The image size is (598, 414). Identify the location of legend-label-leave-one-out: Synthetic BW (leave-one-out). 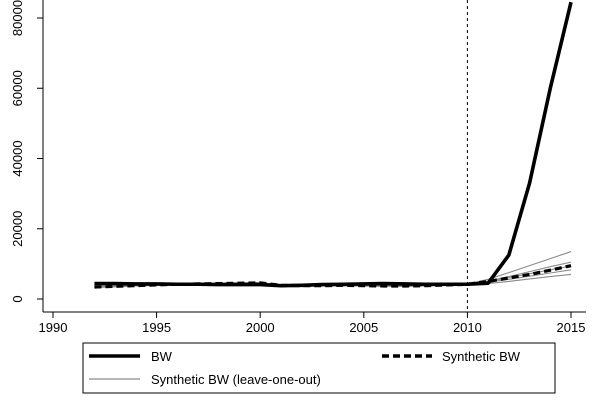
(236, 379).